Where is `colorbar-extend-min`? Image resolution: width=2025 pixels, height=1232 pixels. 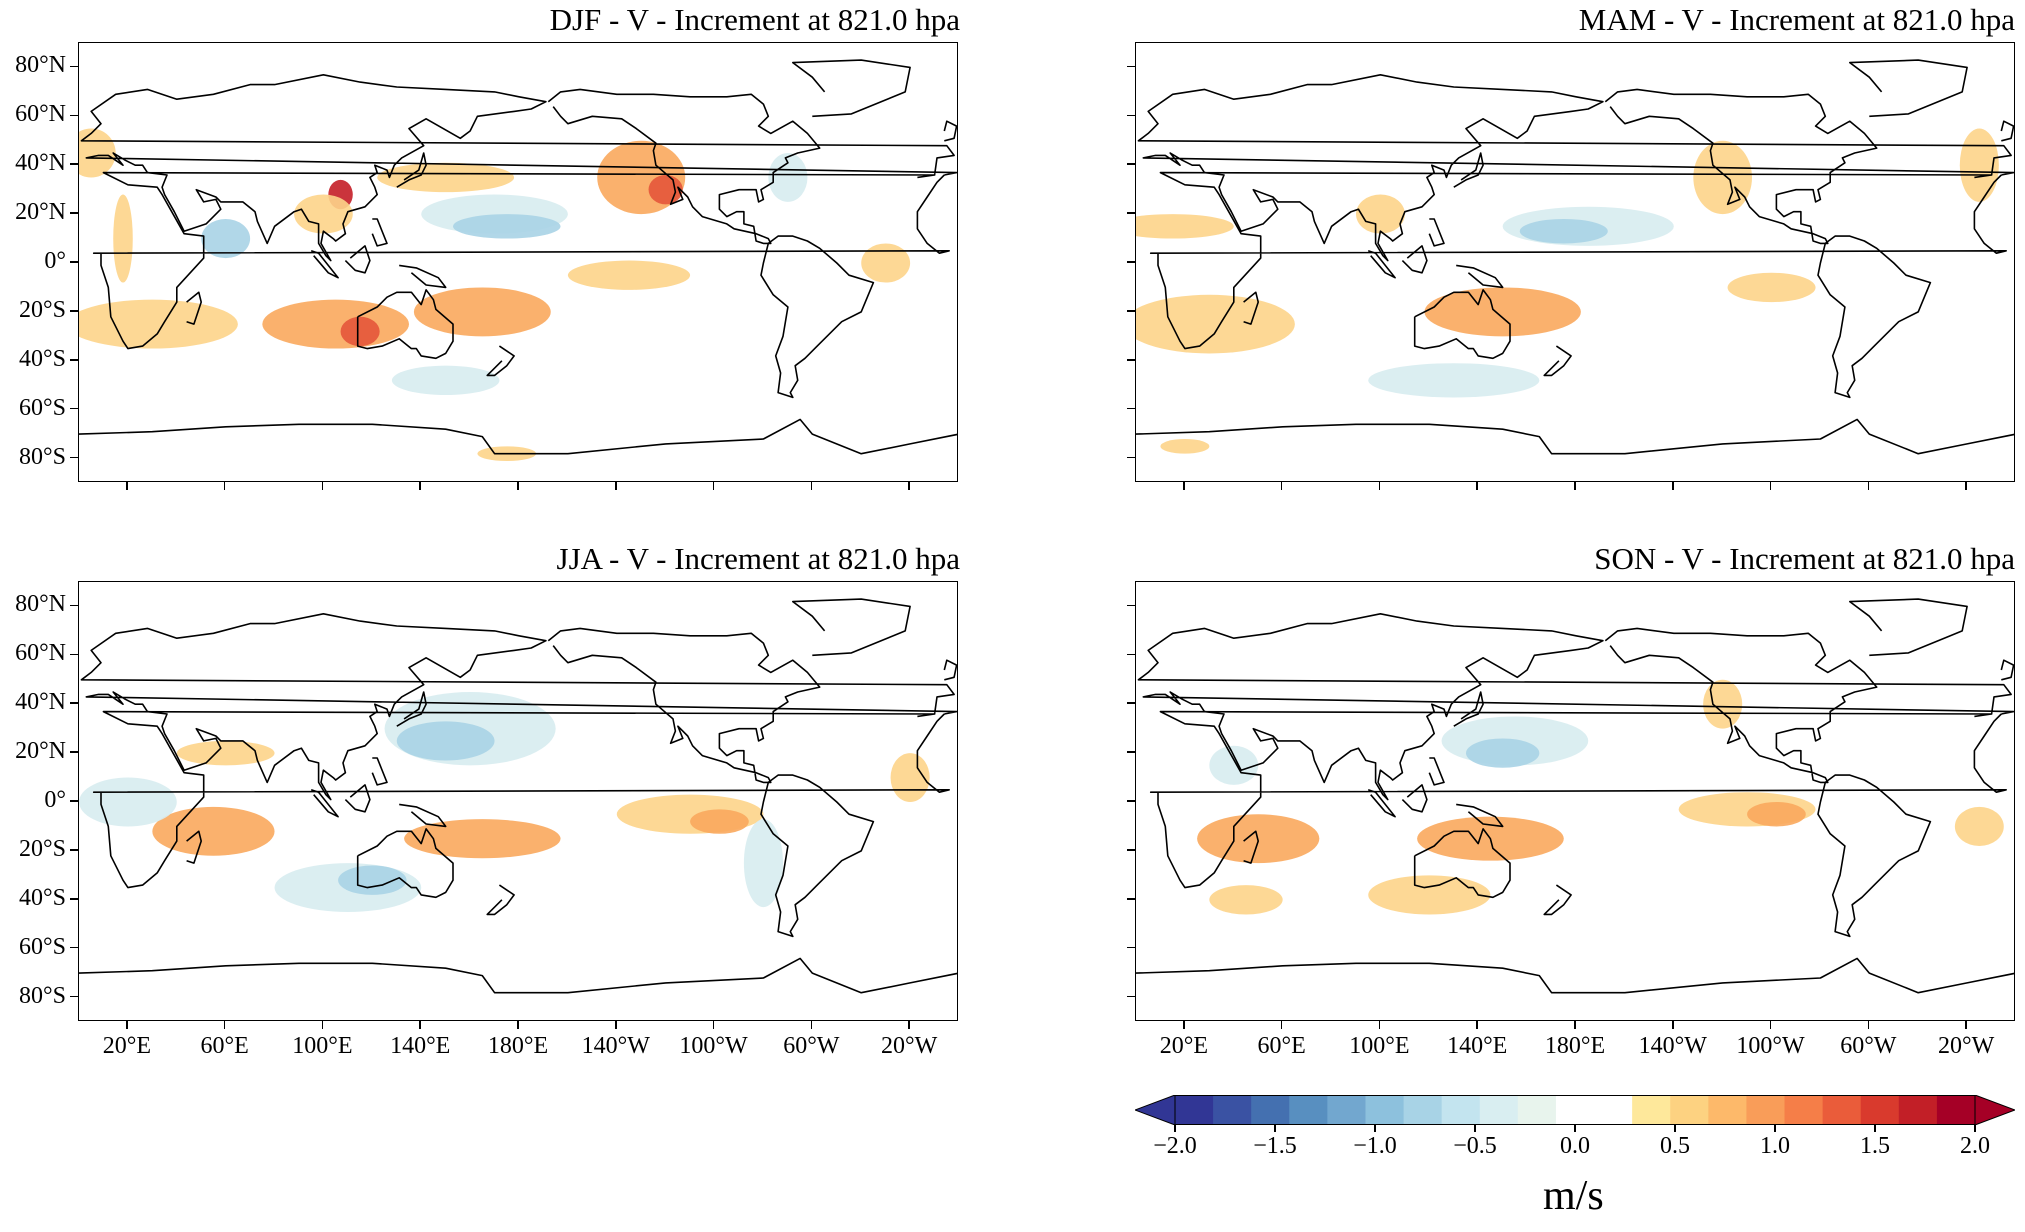 colorbar-extend-min is located at coordinates (1154, 1110).